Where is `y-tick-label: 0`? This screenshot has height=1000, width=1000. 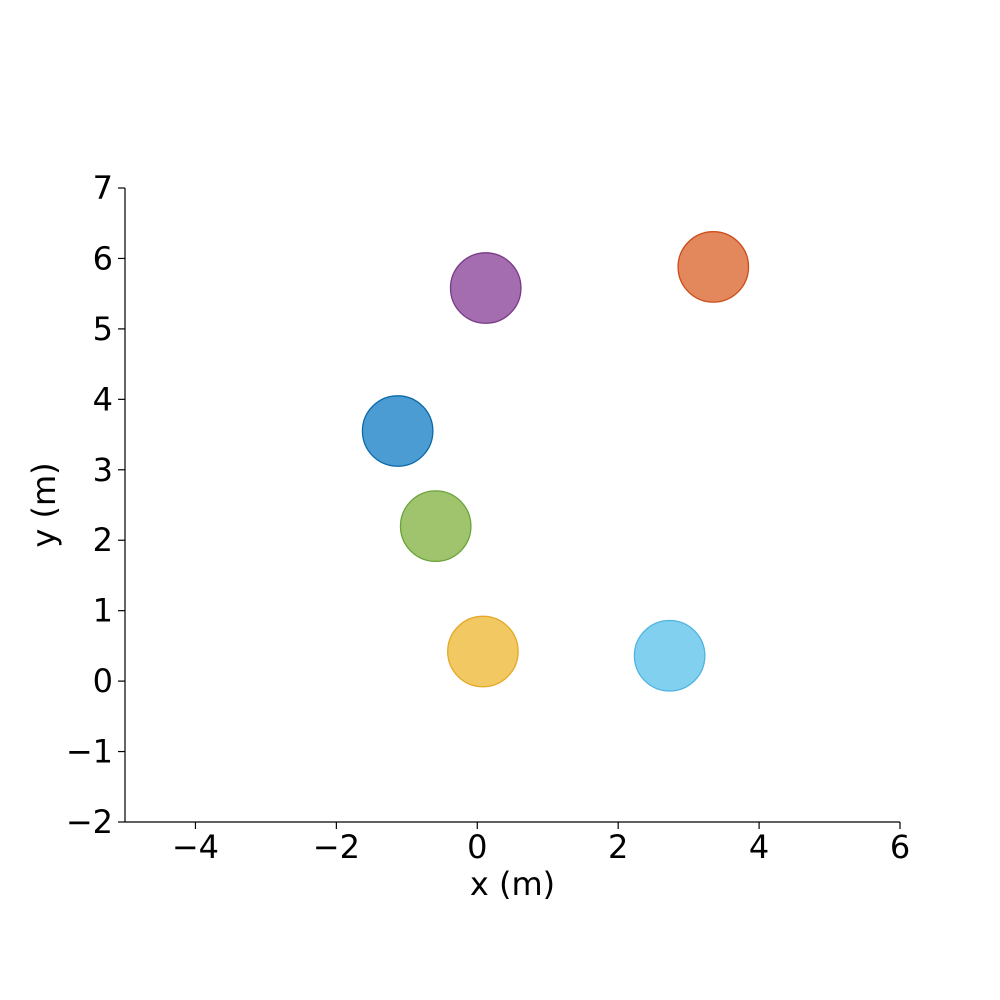 y-tick-label: 0 is located at coordinates (103, 681).